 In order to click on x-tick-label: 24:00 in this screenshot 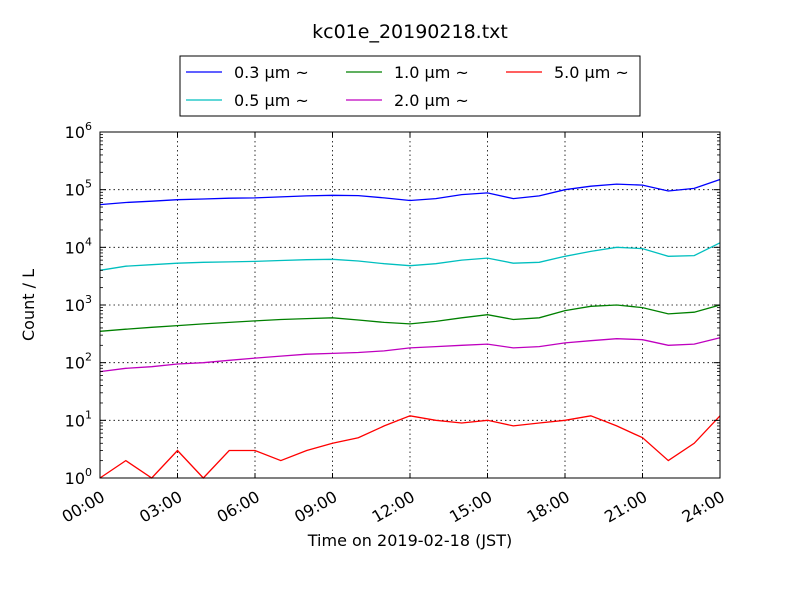, I will do `click(703, 507)`.